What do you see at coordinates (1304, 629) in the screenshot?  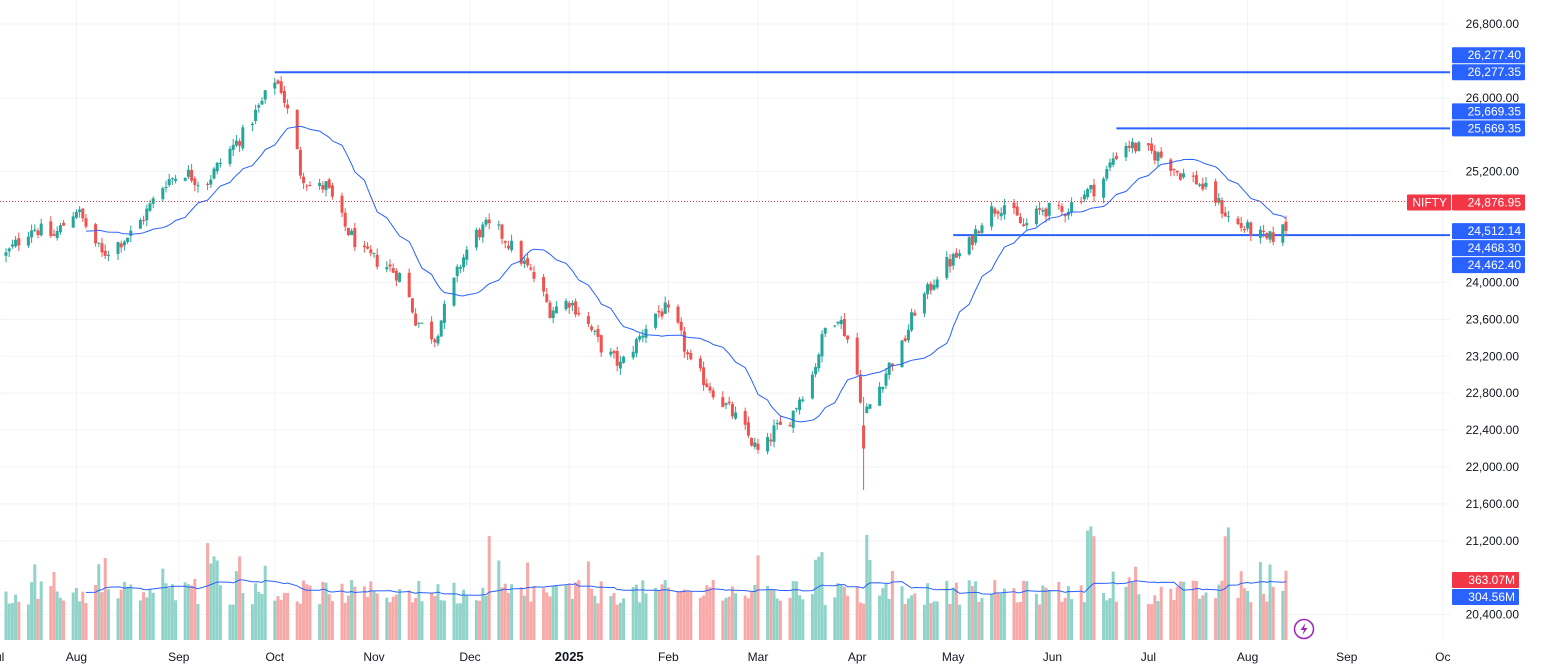 I see `lightning-icon` at bounding box center [1304, 629].